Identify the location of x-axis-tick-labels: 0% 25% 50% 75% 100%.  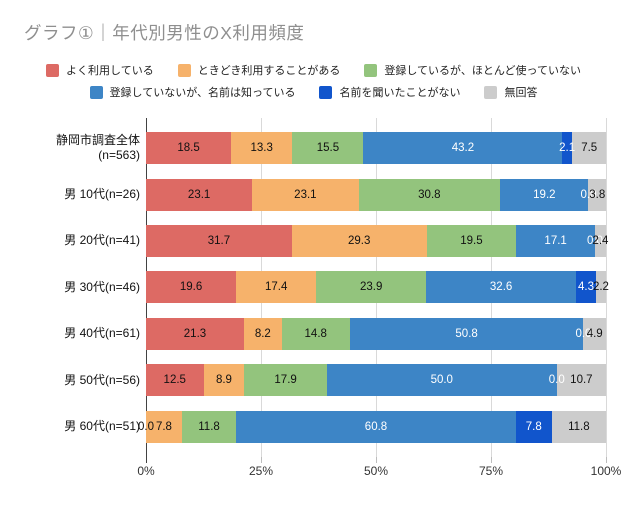
(379, 472).